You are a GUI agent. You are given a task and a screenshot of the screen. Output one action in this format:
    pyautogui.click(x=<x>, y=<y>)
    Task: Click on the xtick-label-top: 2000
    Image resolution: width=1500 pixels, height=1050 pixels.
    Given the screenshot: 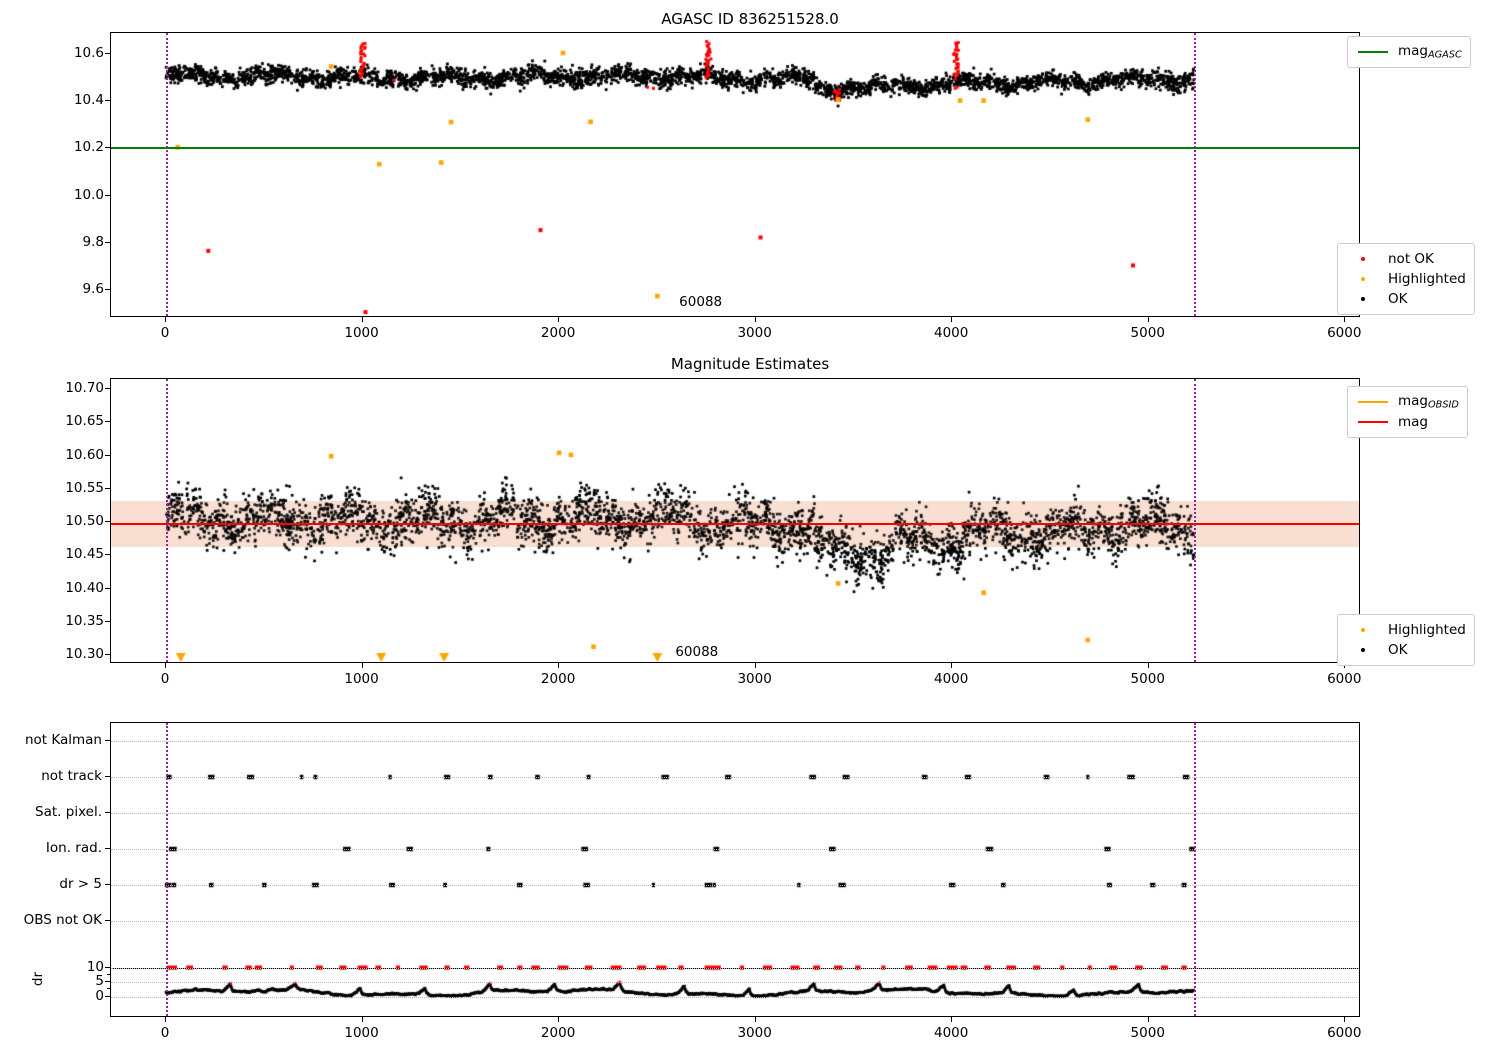 What is the action you would take?
    pyautogui.click(x=558, y=333)
    